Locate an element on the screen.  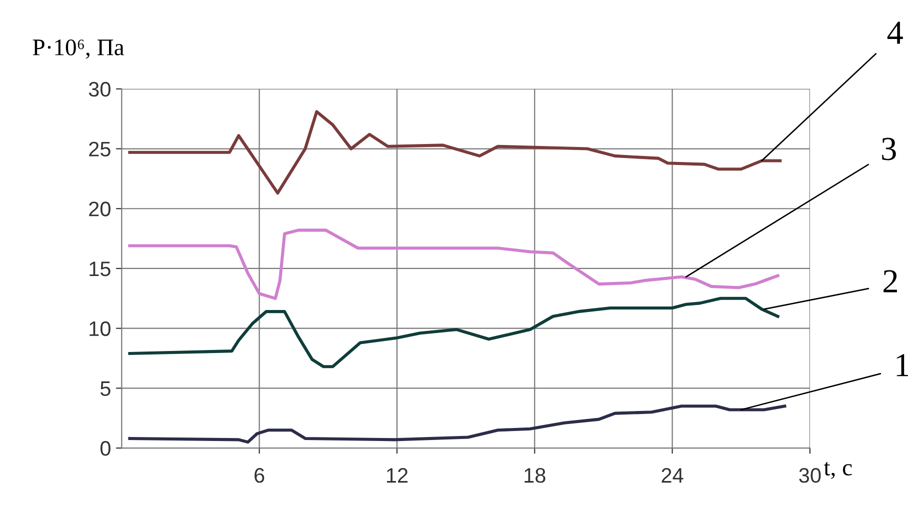
y-tick-label: 0 is located at coordinates (105, 448).